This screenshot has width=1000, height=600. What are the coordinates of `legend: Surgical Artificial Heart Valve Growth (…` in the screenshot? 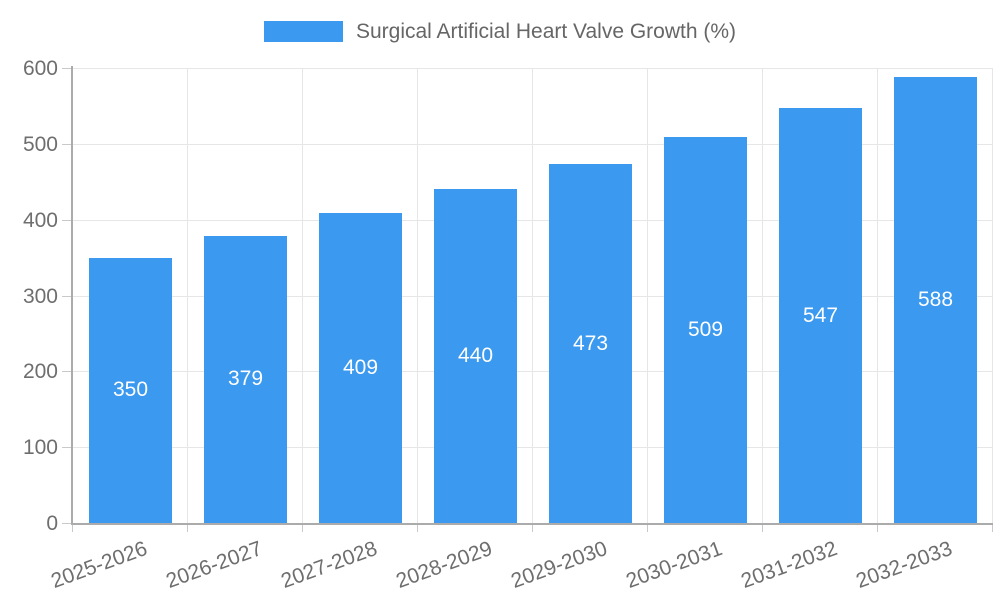 It's located at (500, 31).